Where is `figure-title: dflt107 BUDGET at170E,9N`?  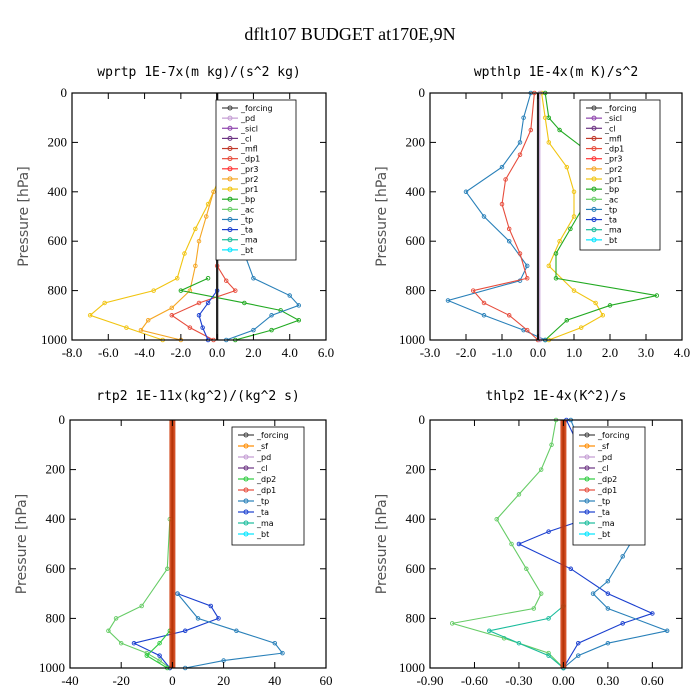
figure-title: dflt107 BUDGET at170E,9N is located at coordinates (349, 34).